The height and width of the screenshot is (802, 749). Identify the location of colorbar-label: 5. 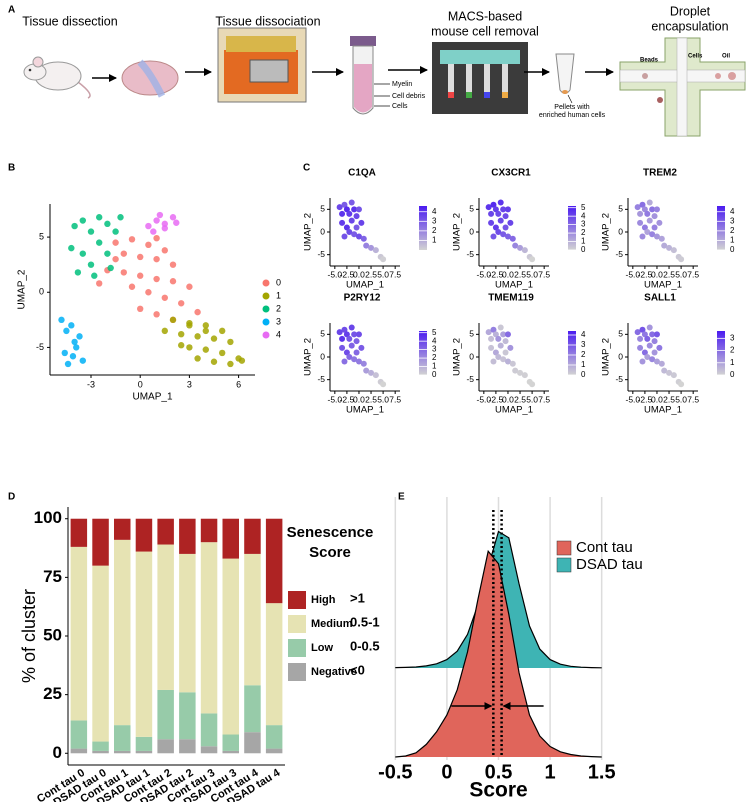
(434, 332).